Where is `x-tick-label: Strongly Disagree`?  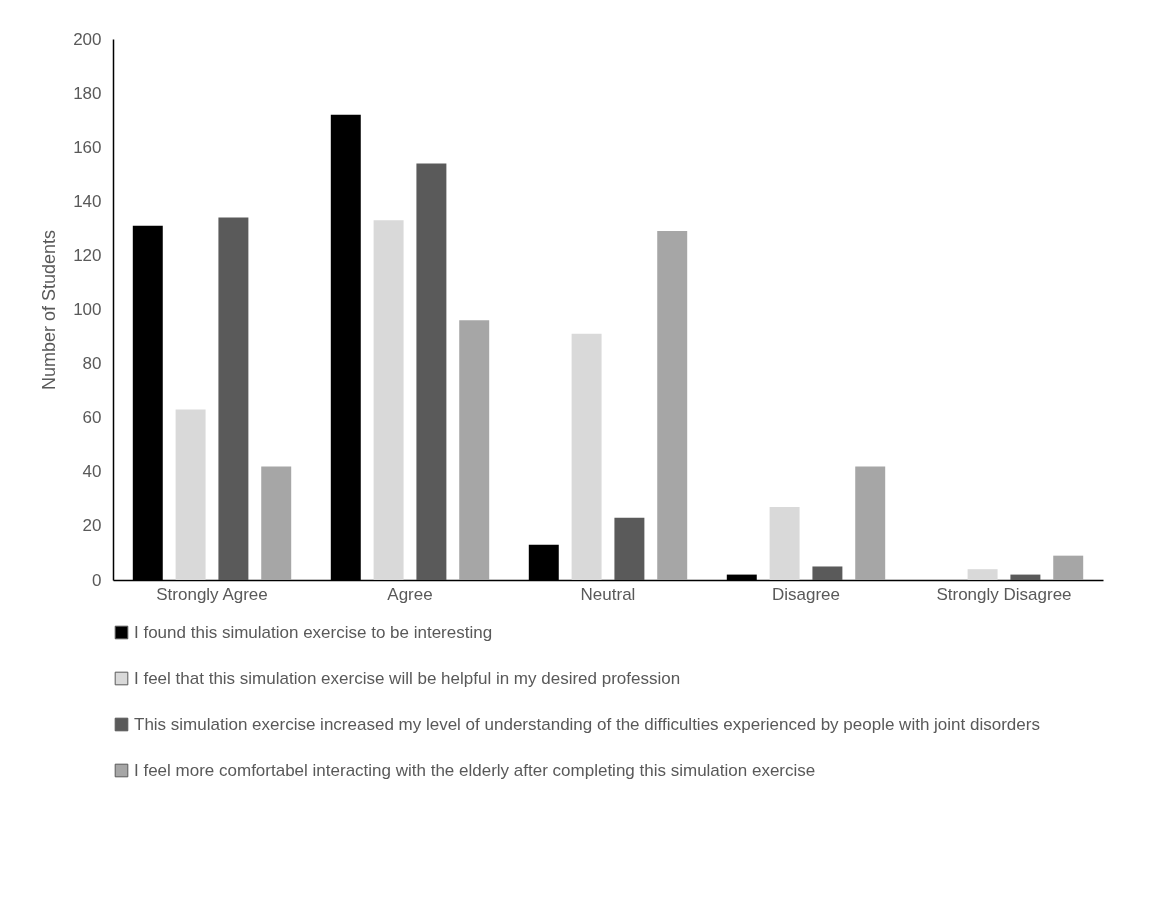
x-tick-label: Strongly Disagree is located at coordinates (1004, 594).